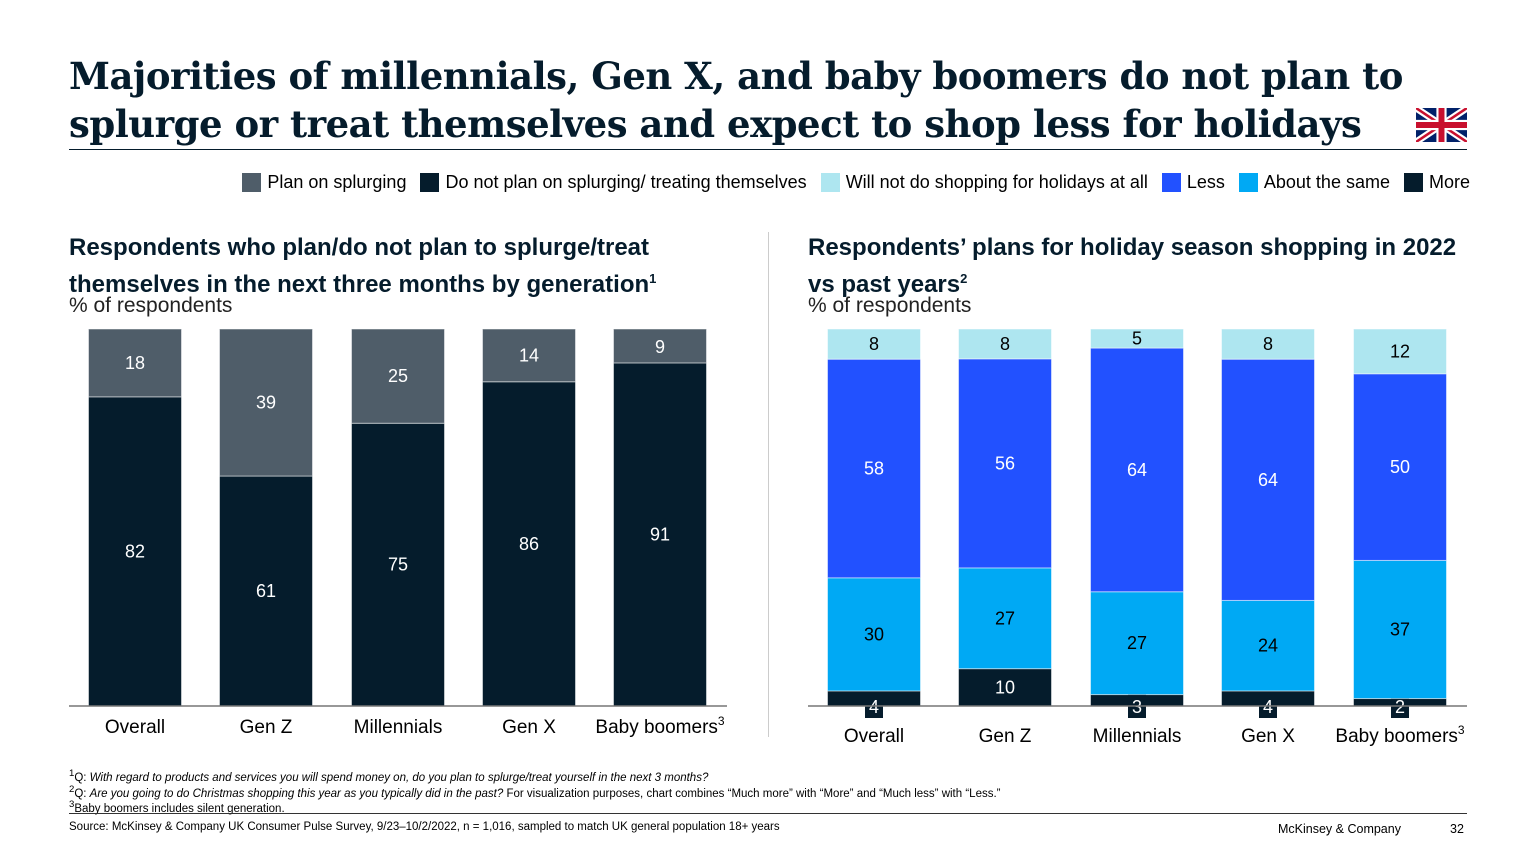  I want to click on data-label: 50, so click(1400, 467).